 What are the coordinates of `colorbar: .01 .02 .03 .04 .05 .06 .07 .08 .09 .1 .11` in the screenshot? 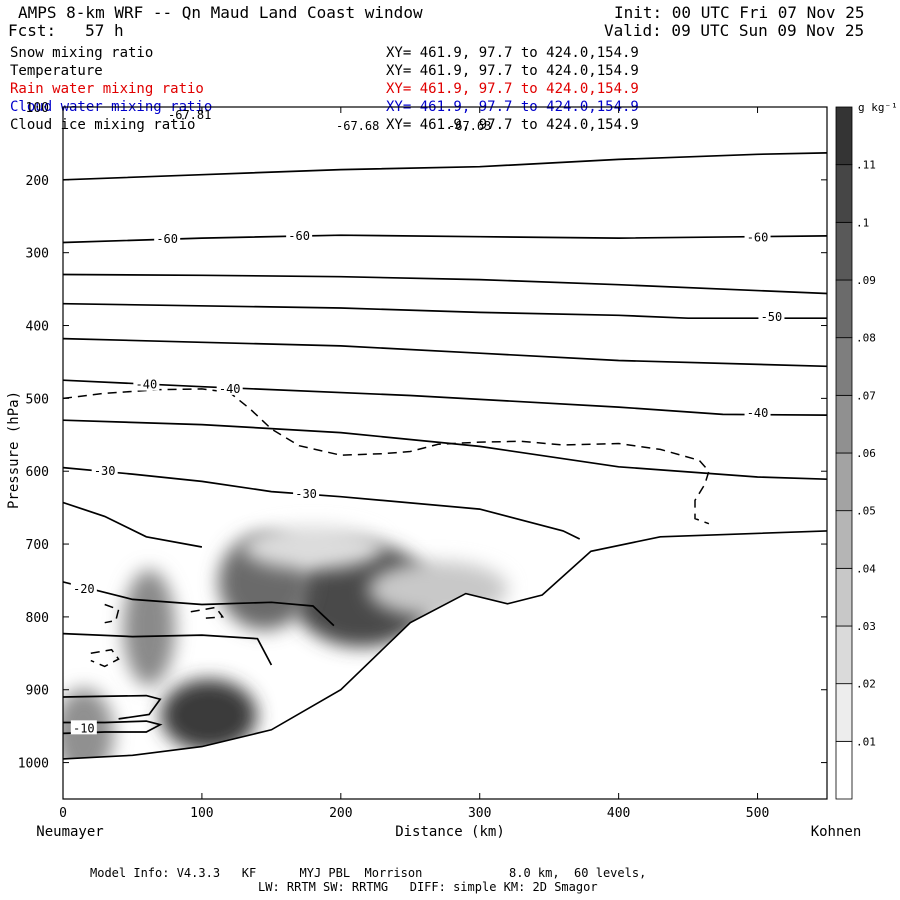 It's located at (855, 453).